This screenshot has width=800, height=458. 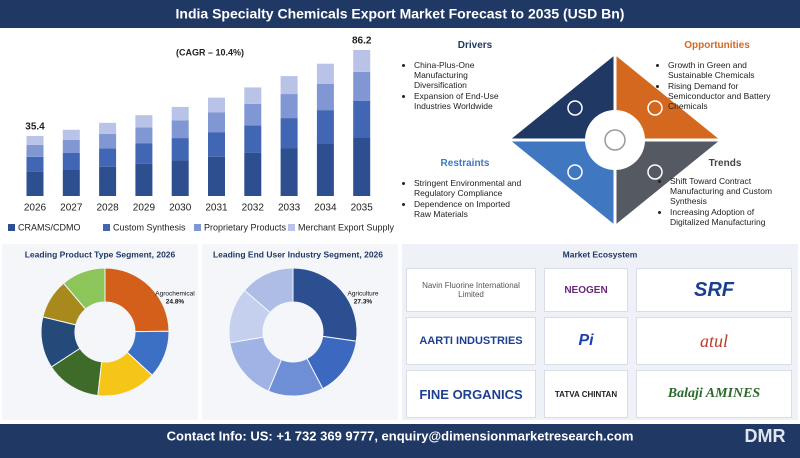 I want to click on company-logo: Navin Fluorine International Limited, so click(x=471, y=290).